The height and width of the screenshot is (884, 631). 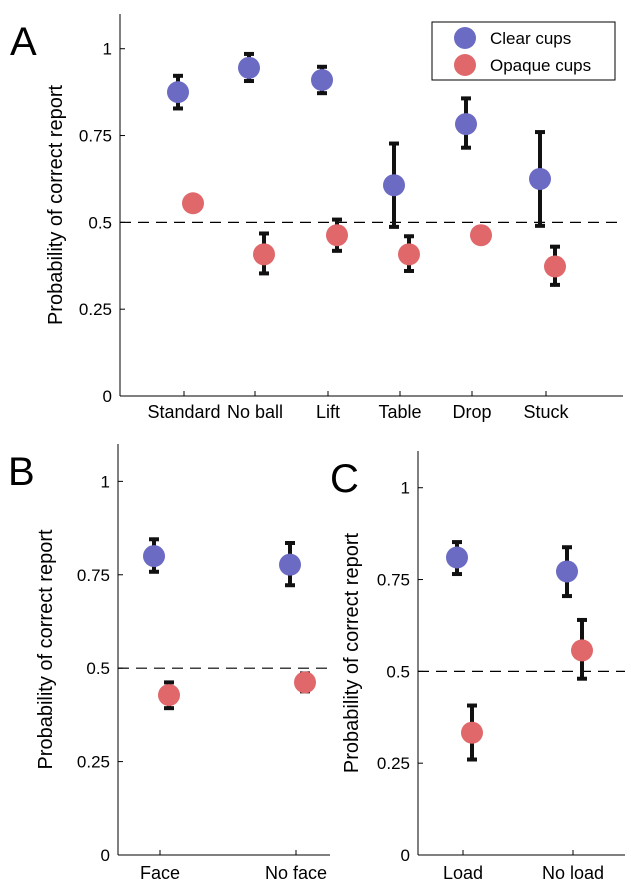 What do you see at coordinates (523, 51) in the screenshot?
I see `legend: Clear cups Opaque cups` at bounding box center [523, 51].